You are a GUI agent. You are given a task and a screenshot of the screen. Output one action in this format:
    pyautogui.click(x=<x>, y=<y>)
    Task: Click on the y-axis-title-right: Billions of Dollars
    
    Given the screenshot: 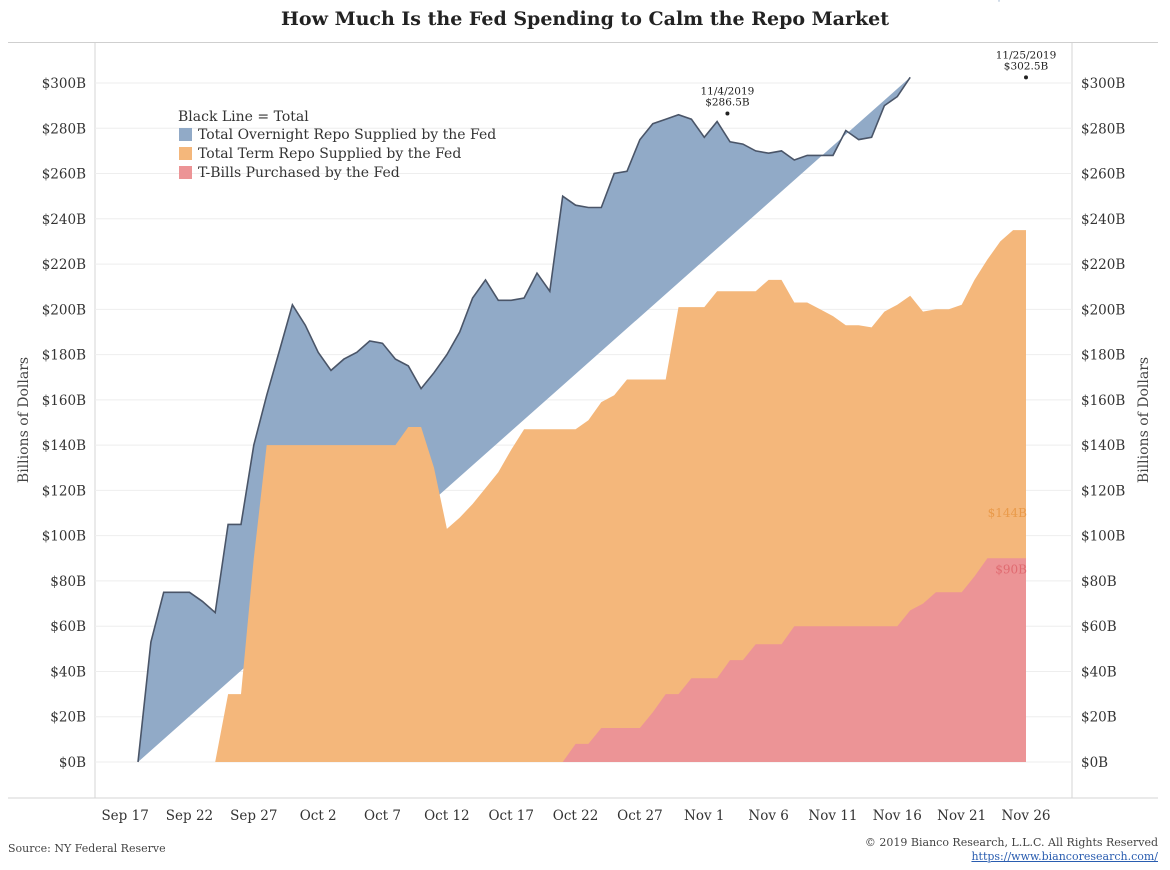 What is the action you would take?
    pyautogui.click(x=1144, y=420)
    